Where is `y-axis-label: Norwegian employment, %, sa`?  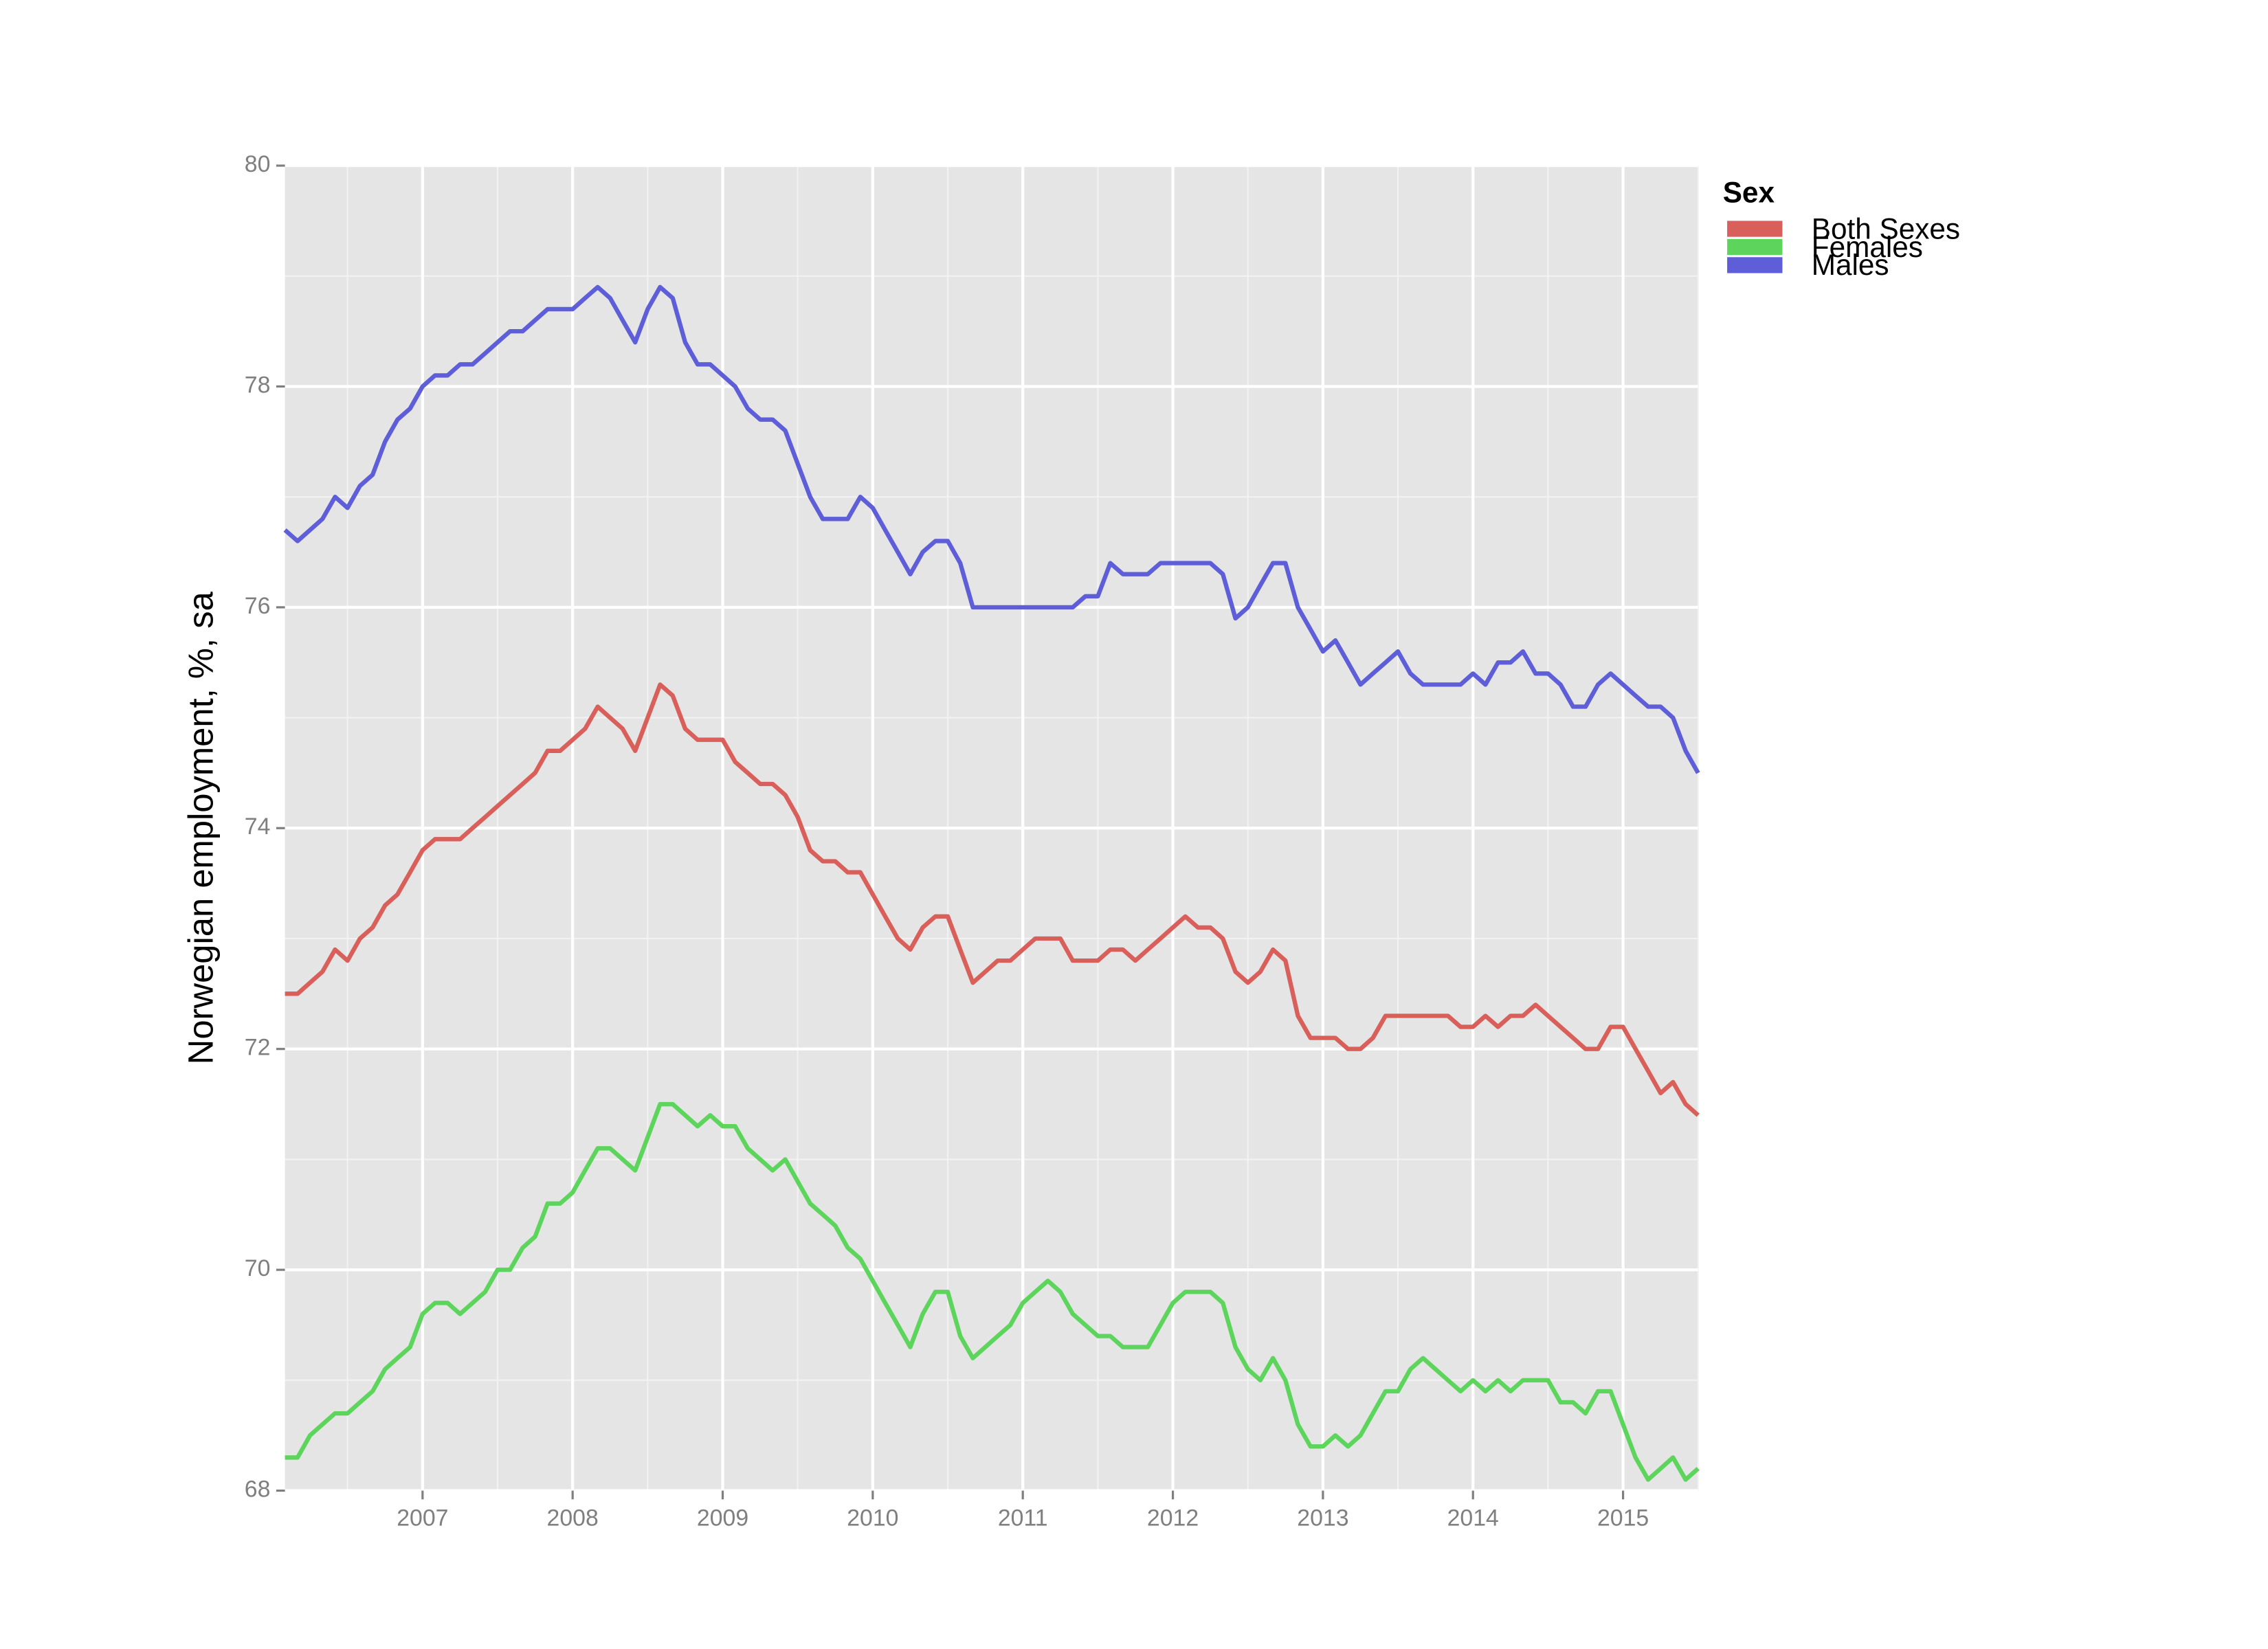 y-axis-label: Norwegian employment, %, sa is located at coordinates (201, 827).